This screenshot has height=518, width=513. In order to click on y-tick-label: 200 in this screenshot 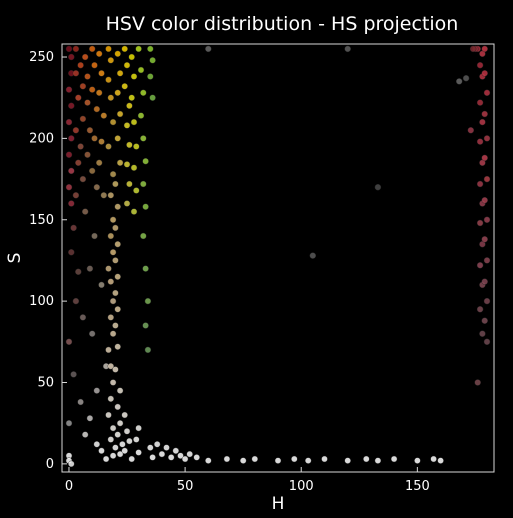, I will do `click(41, 138)`.